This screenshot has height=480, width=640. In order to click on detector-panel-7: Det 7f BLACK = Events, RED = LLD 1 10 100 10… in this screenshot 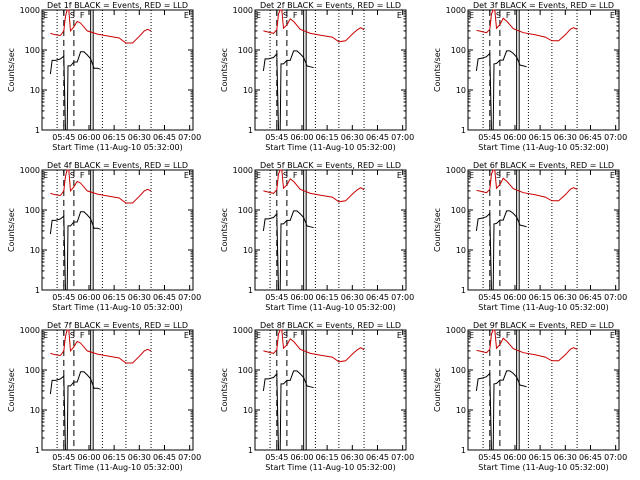, I will do `click(104, 396)`.